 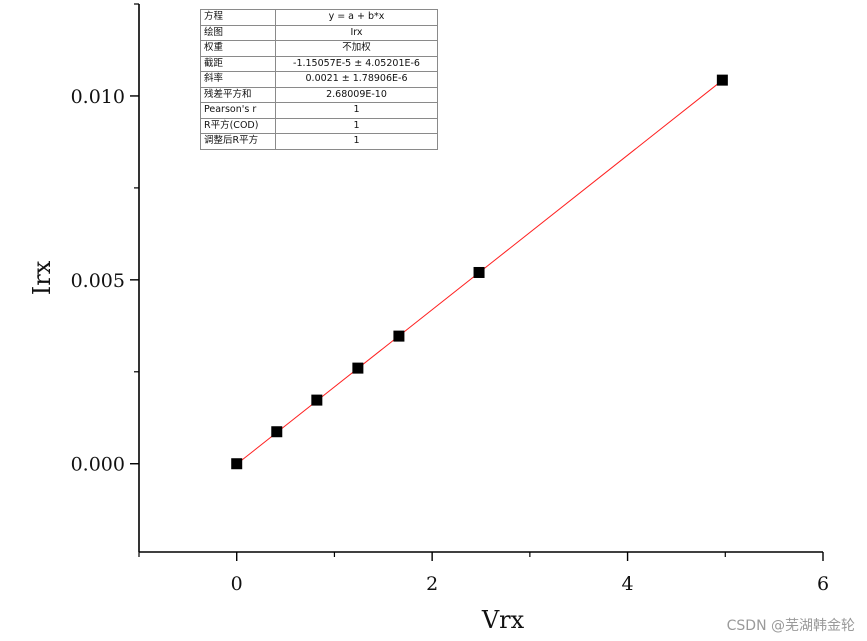 I want to click on table-row: 方程 y = a + b*x, so click(x=319, y=17).